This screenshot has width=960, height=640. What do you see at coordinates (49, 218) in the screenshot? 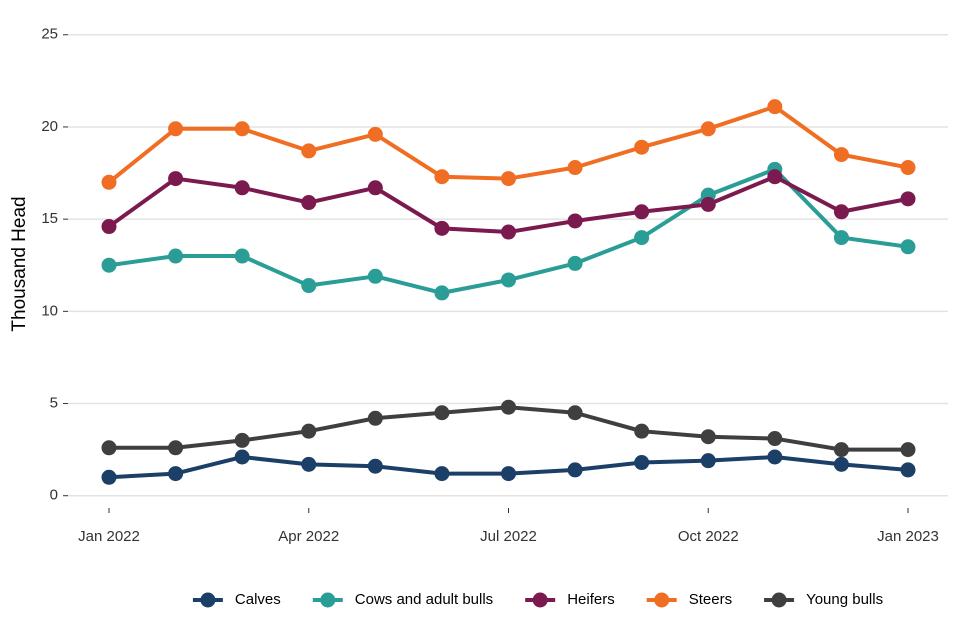
I see `y-tick-label: 15` at bounding box center [49, 218].